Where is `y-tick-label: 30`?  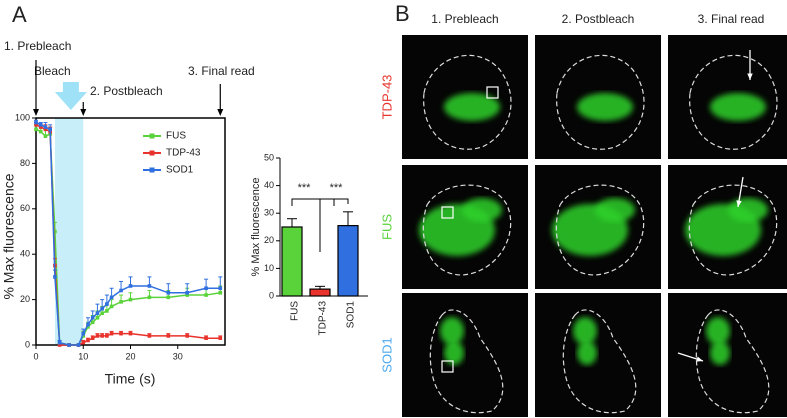 y-tick-label: 30 is located at coordinates (269, 213).